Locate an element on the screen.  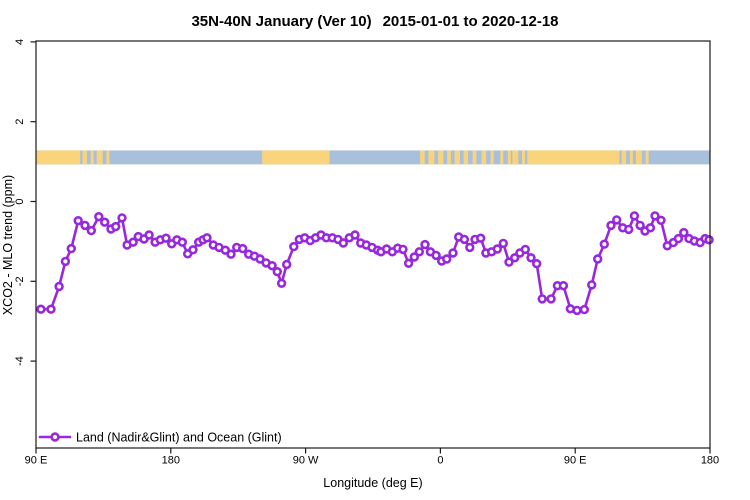
y-axis: 4 2 0 -2 -4 is located at coordinates (25, 202).